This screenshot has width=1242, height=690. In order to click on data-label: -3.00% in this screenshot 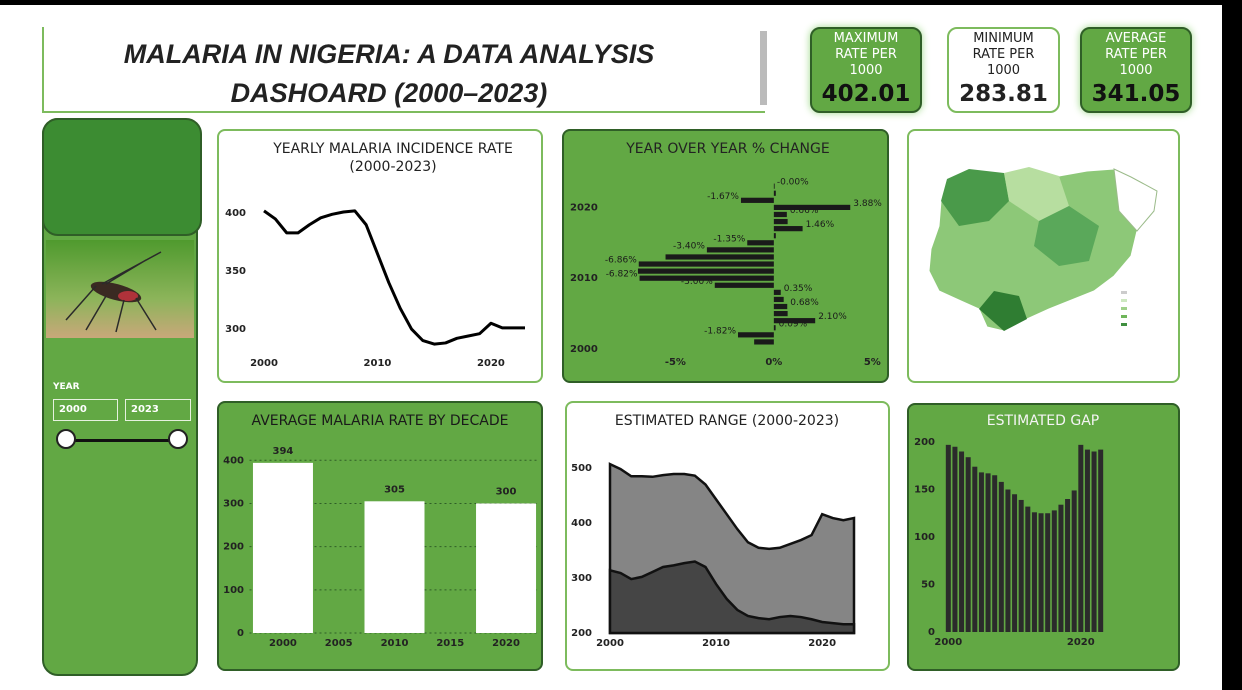, I will do `click(697, 282)`.